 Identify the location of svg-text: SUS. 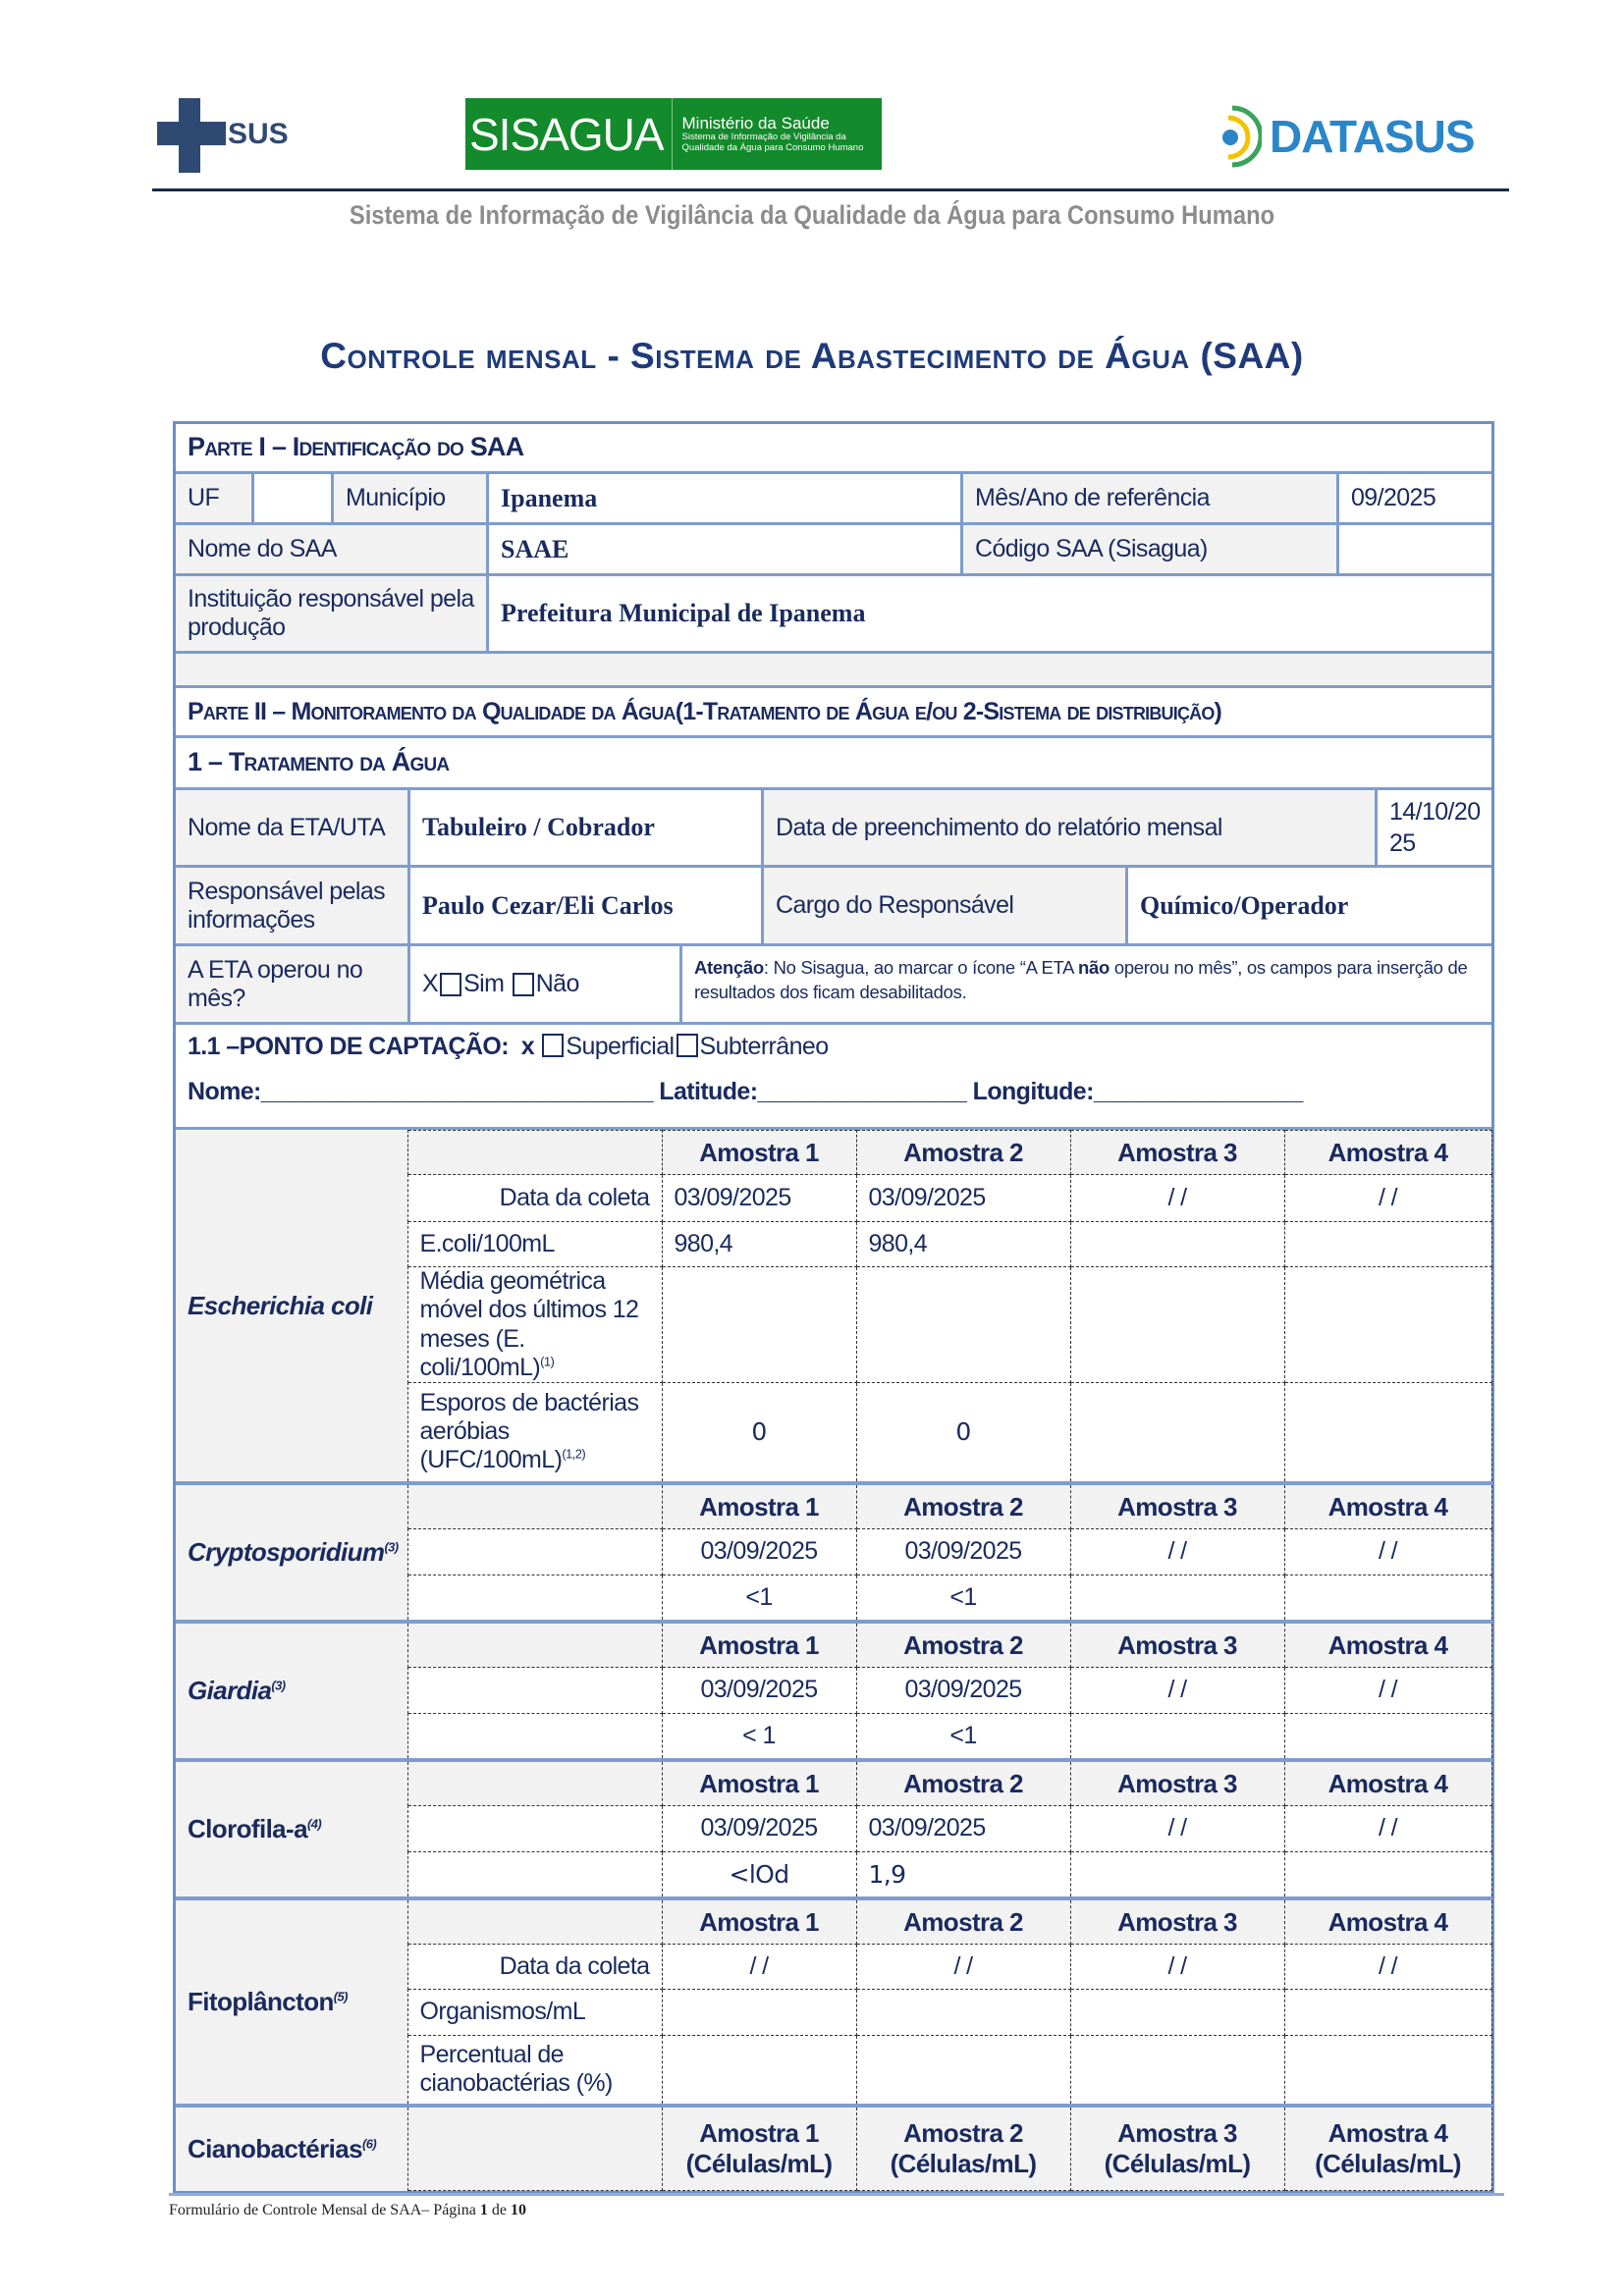
(258, 134).